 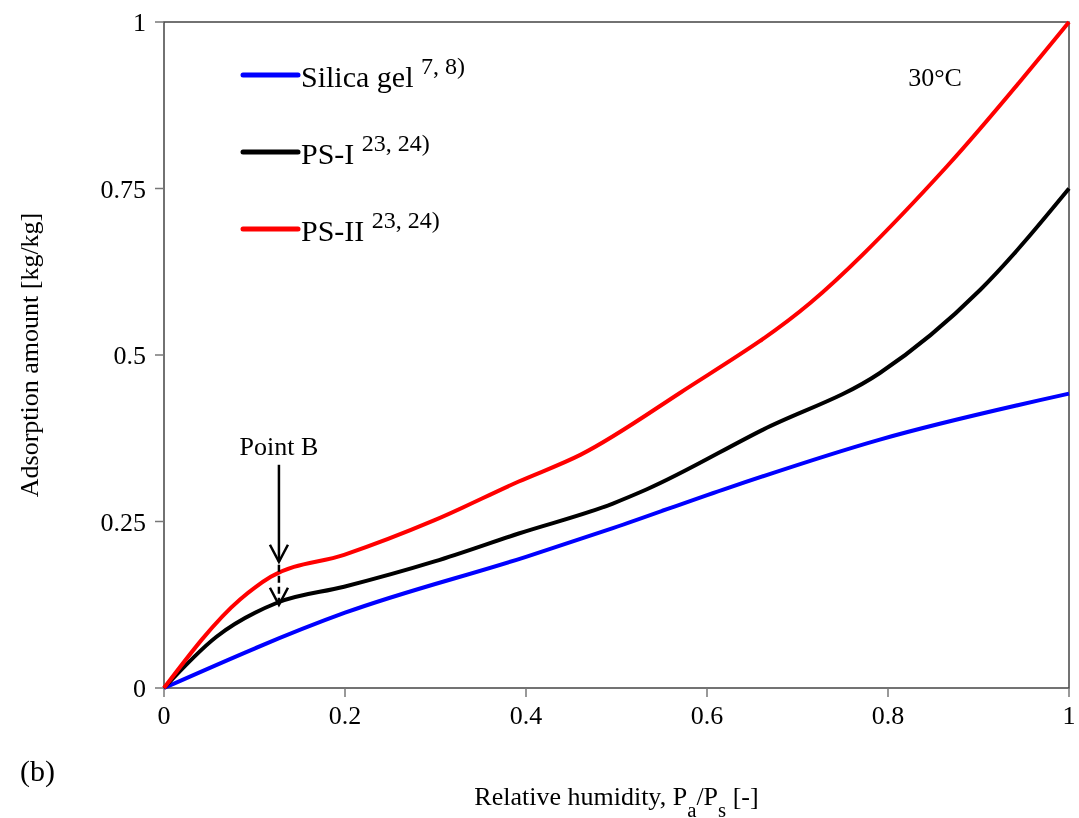 I want to click on legend-label: PS-II $^{23, 24)}$, so click(x=370, y=227).